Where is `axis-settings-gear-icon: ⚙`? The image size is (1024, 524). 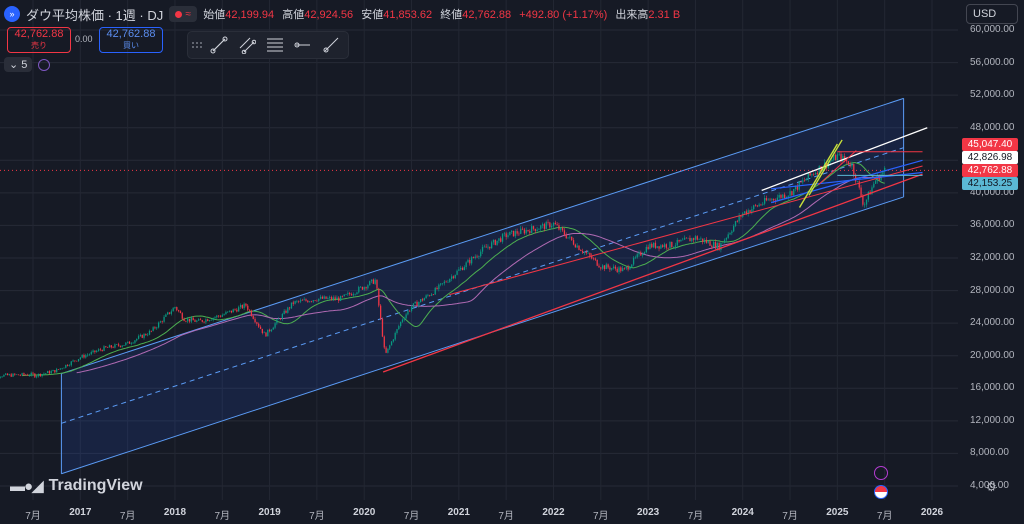
axis-settings-gear-icon: ⚙ is located at coordinates (991, 487).